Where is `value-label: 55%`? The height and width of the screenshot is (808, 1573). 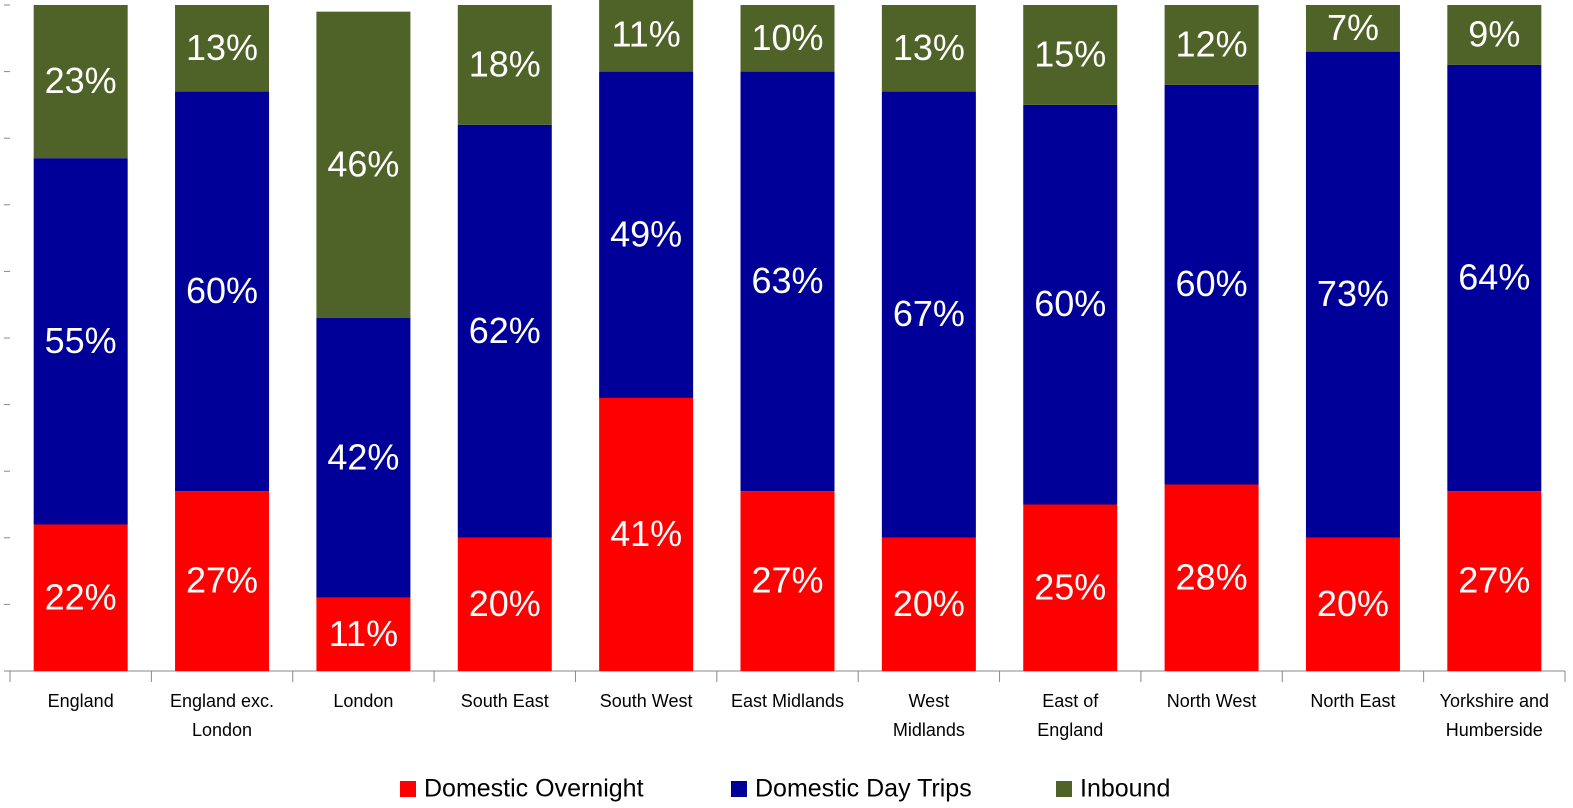 value-label: 55% is located at coordinates (81, 340).